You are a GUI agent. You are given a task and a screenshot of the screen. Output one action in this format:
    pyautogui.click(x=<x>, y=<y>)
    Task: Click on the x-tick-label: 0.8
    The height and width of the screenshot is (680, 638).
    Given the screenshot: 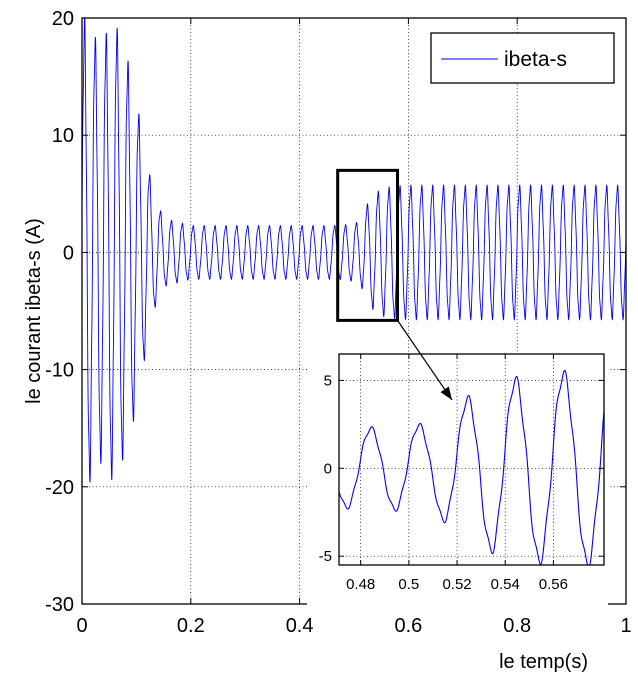 What is the action you would take?
    pyautogui.click(x=517, y=626)
    